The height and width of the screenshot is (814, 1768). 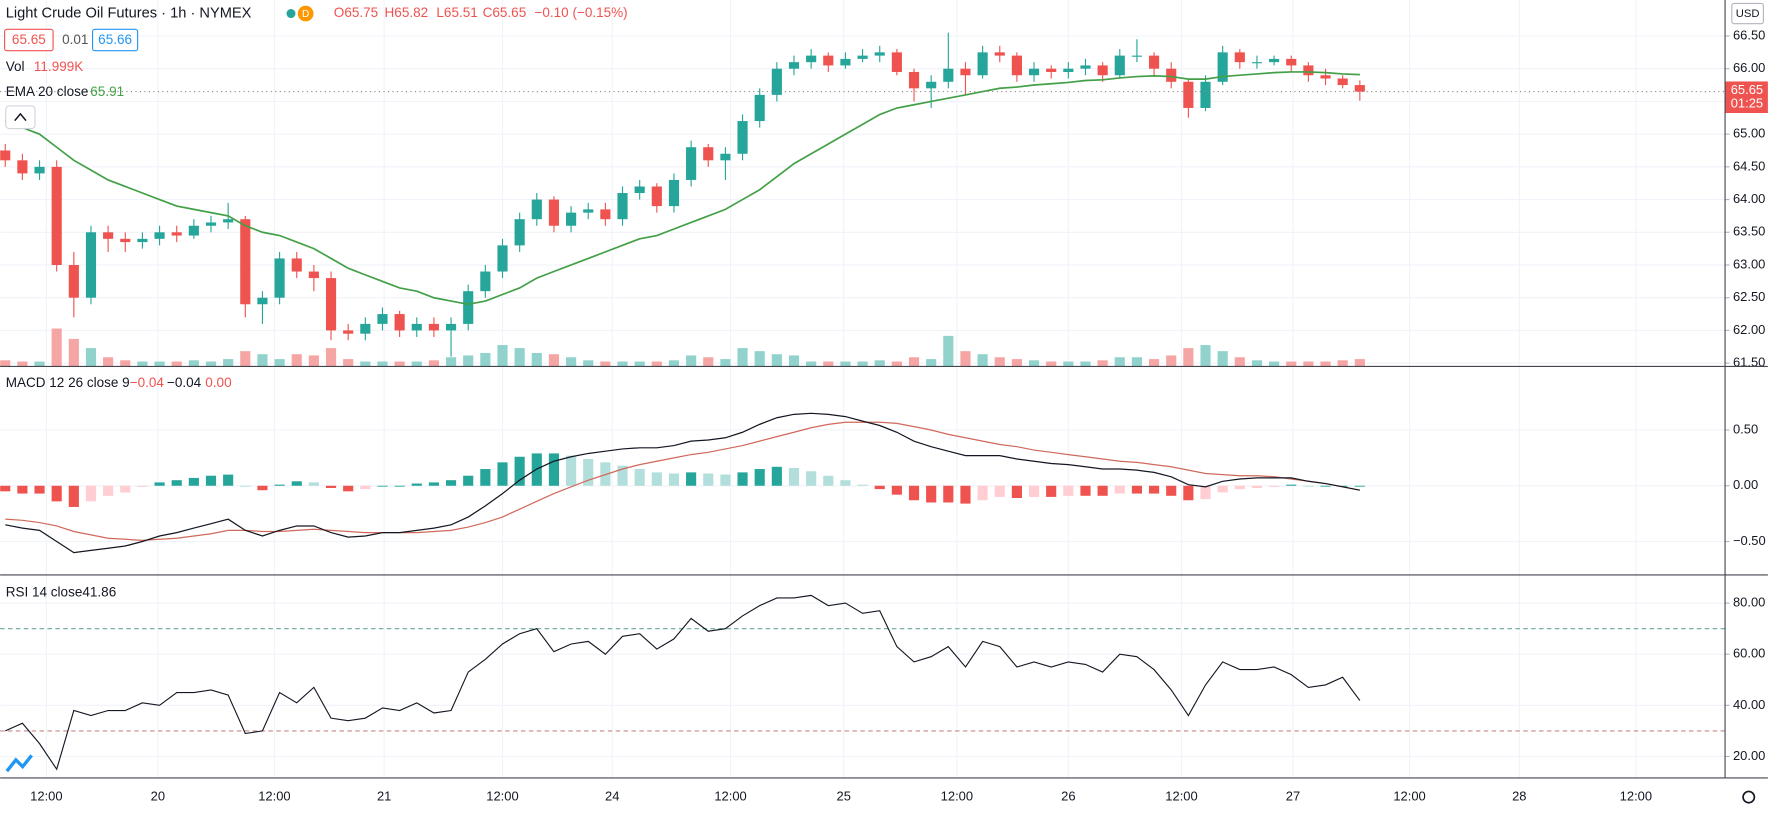 What do you see at coordinates (1749, 797) in the screenshot?
I see `settings-icon` at bounding box center [1749, 797].